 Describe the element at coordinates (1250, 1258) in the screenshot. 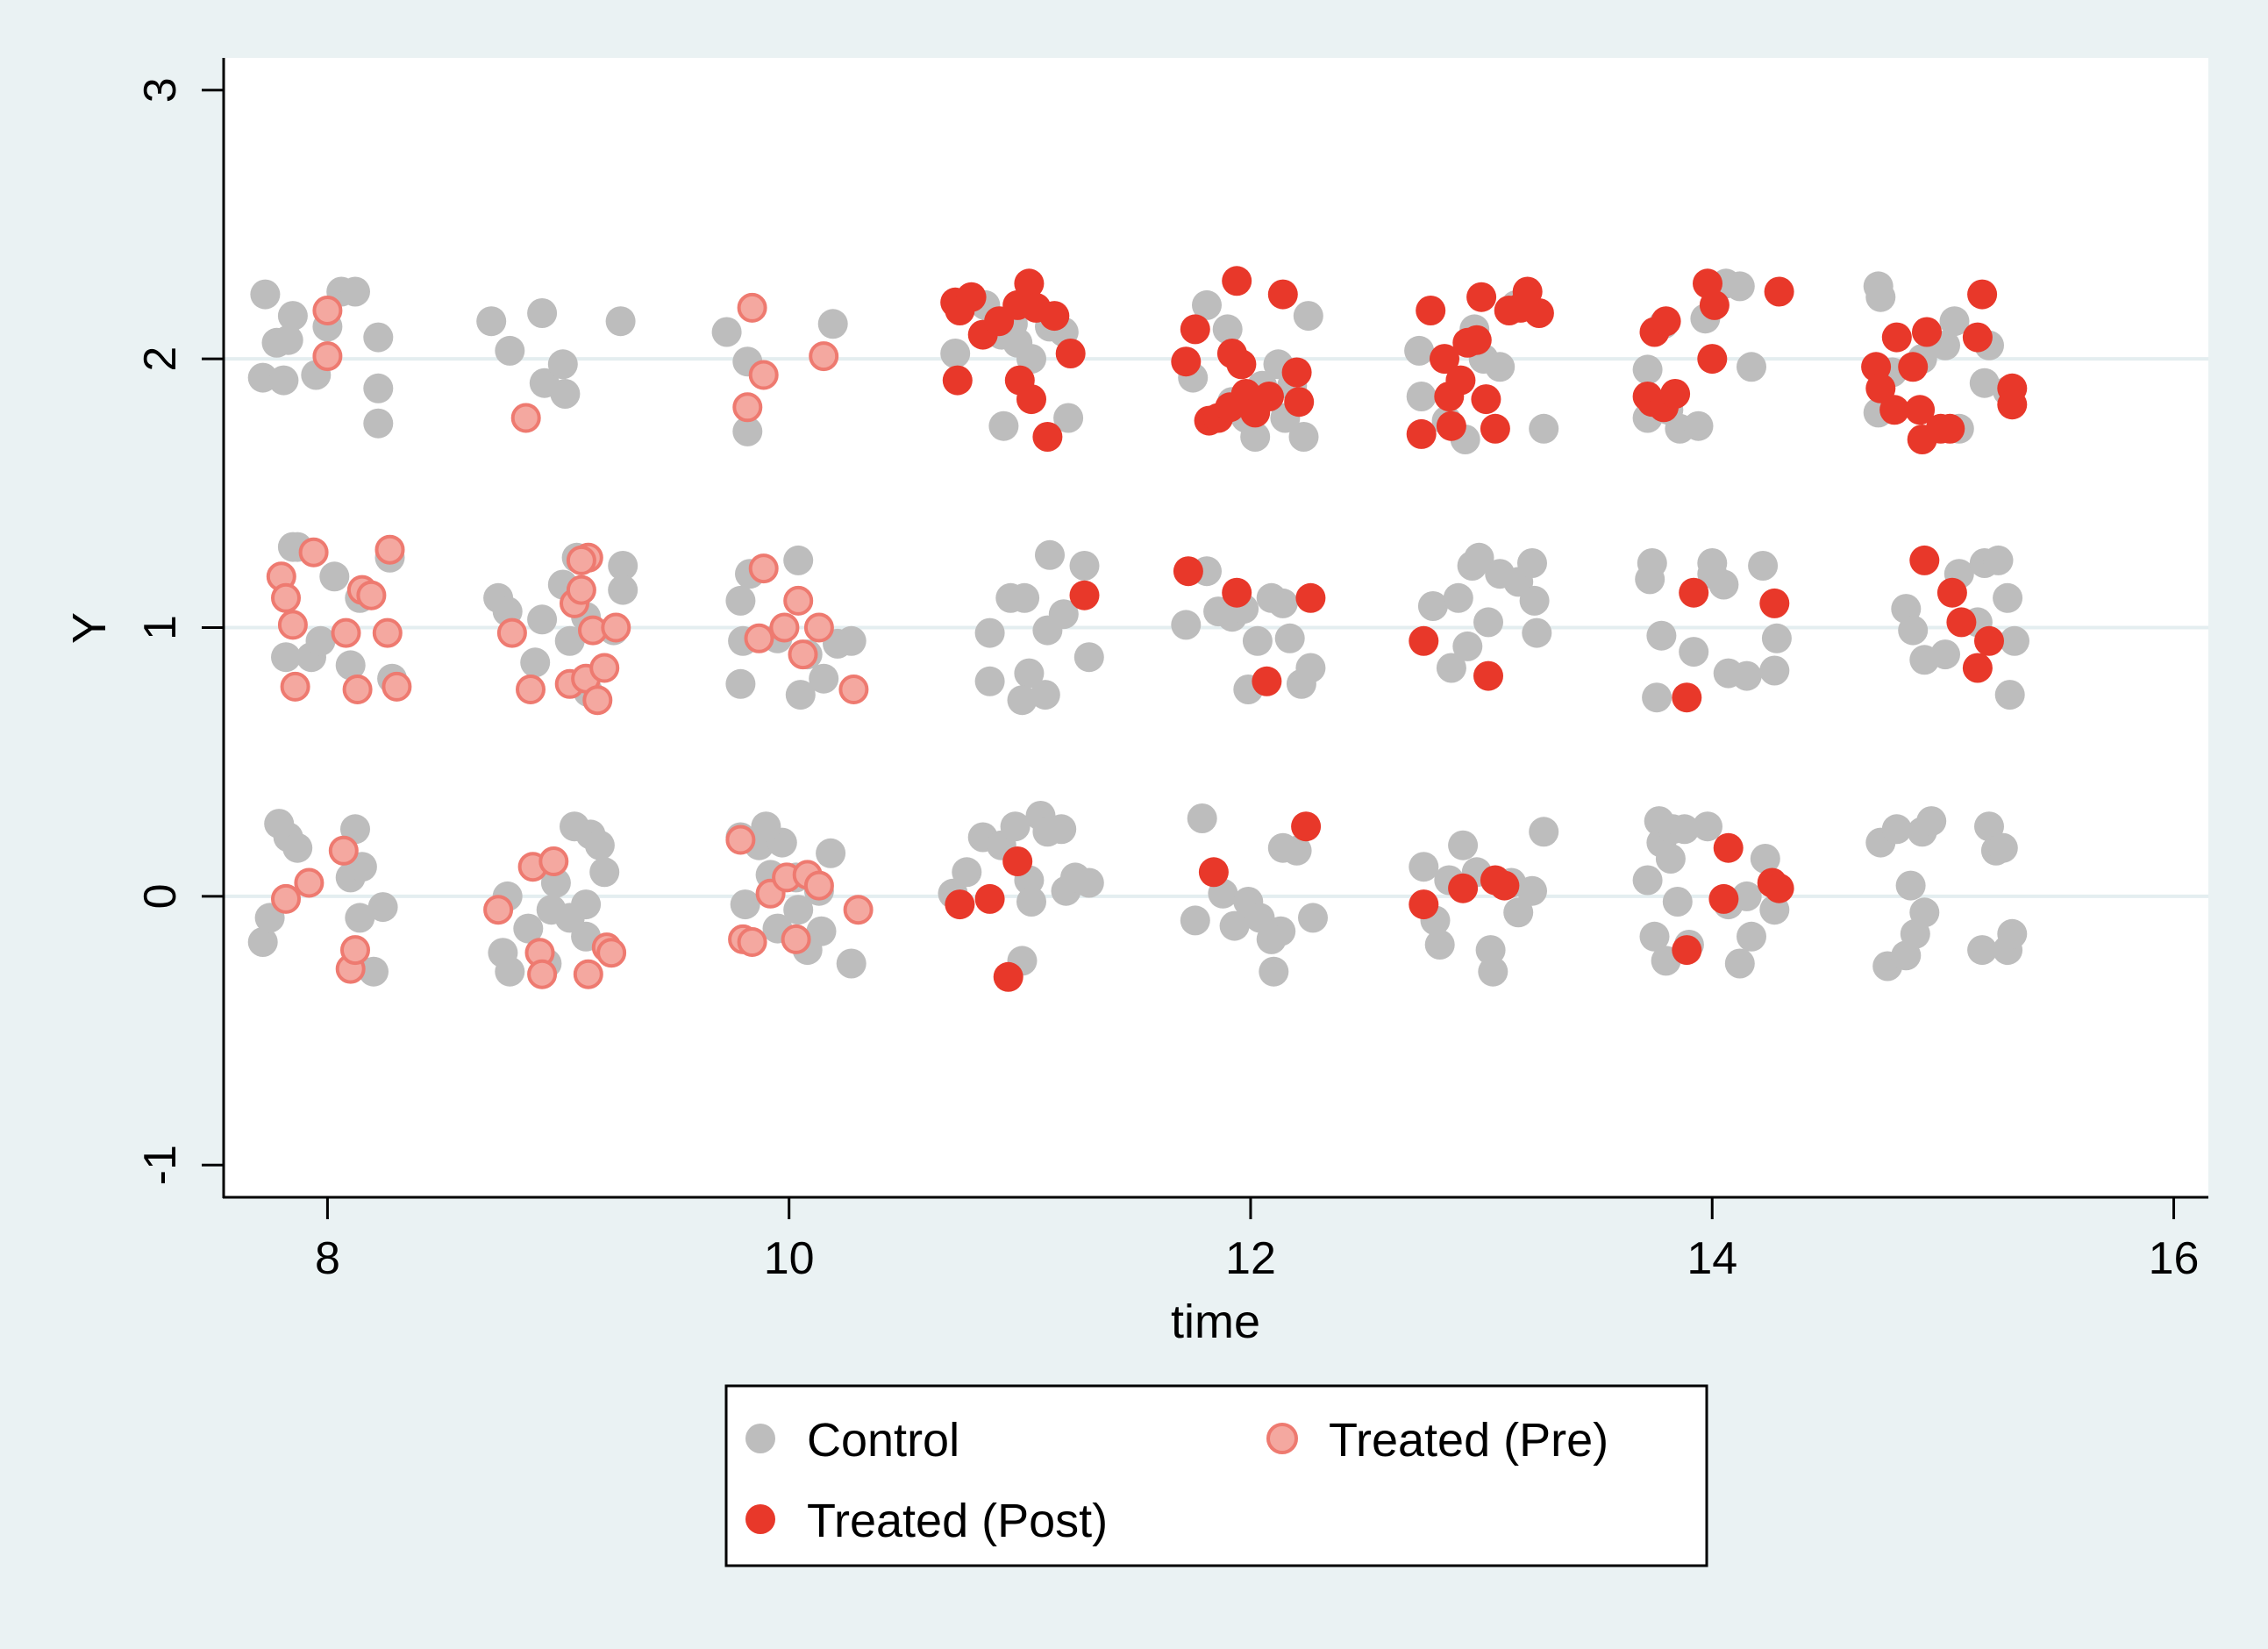

I see `x-tick-label: 12` at that location.